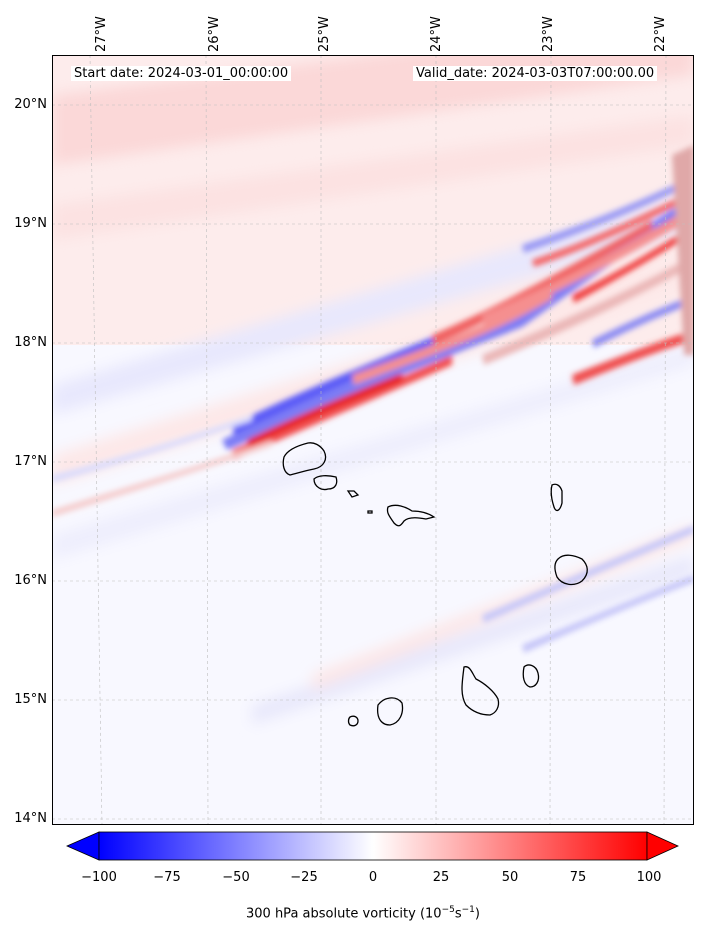 This screenshot has width=703, height=936. Describe the element at coordinates (660, 34) in the screenshot. I see `lon-label-22w: 22°W` at that location.